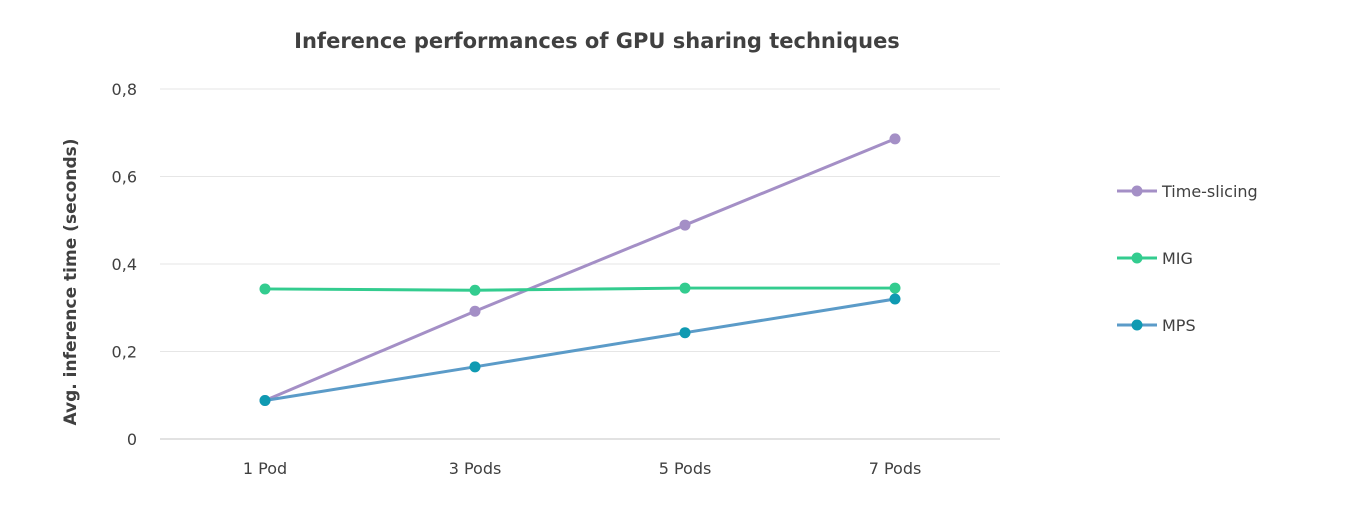 Image resolution: width=1352 pixels, height=524 pixels. I want to click on series-mps, so click(580, 349).